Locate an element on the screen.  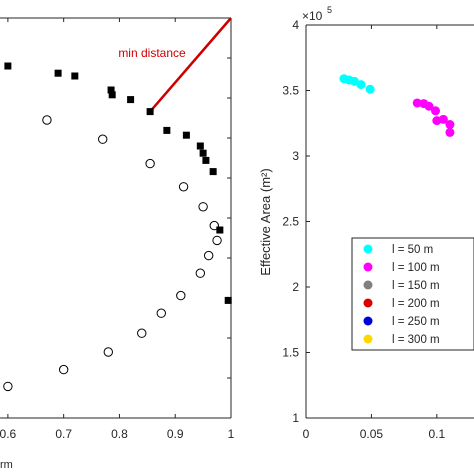
min-distance-line is located at coordinates (190, 65).